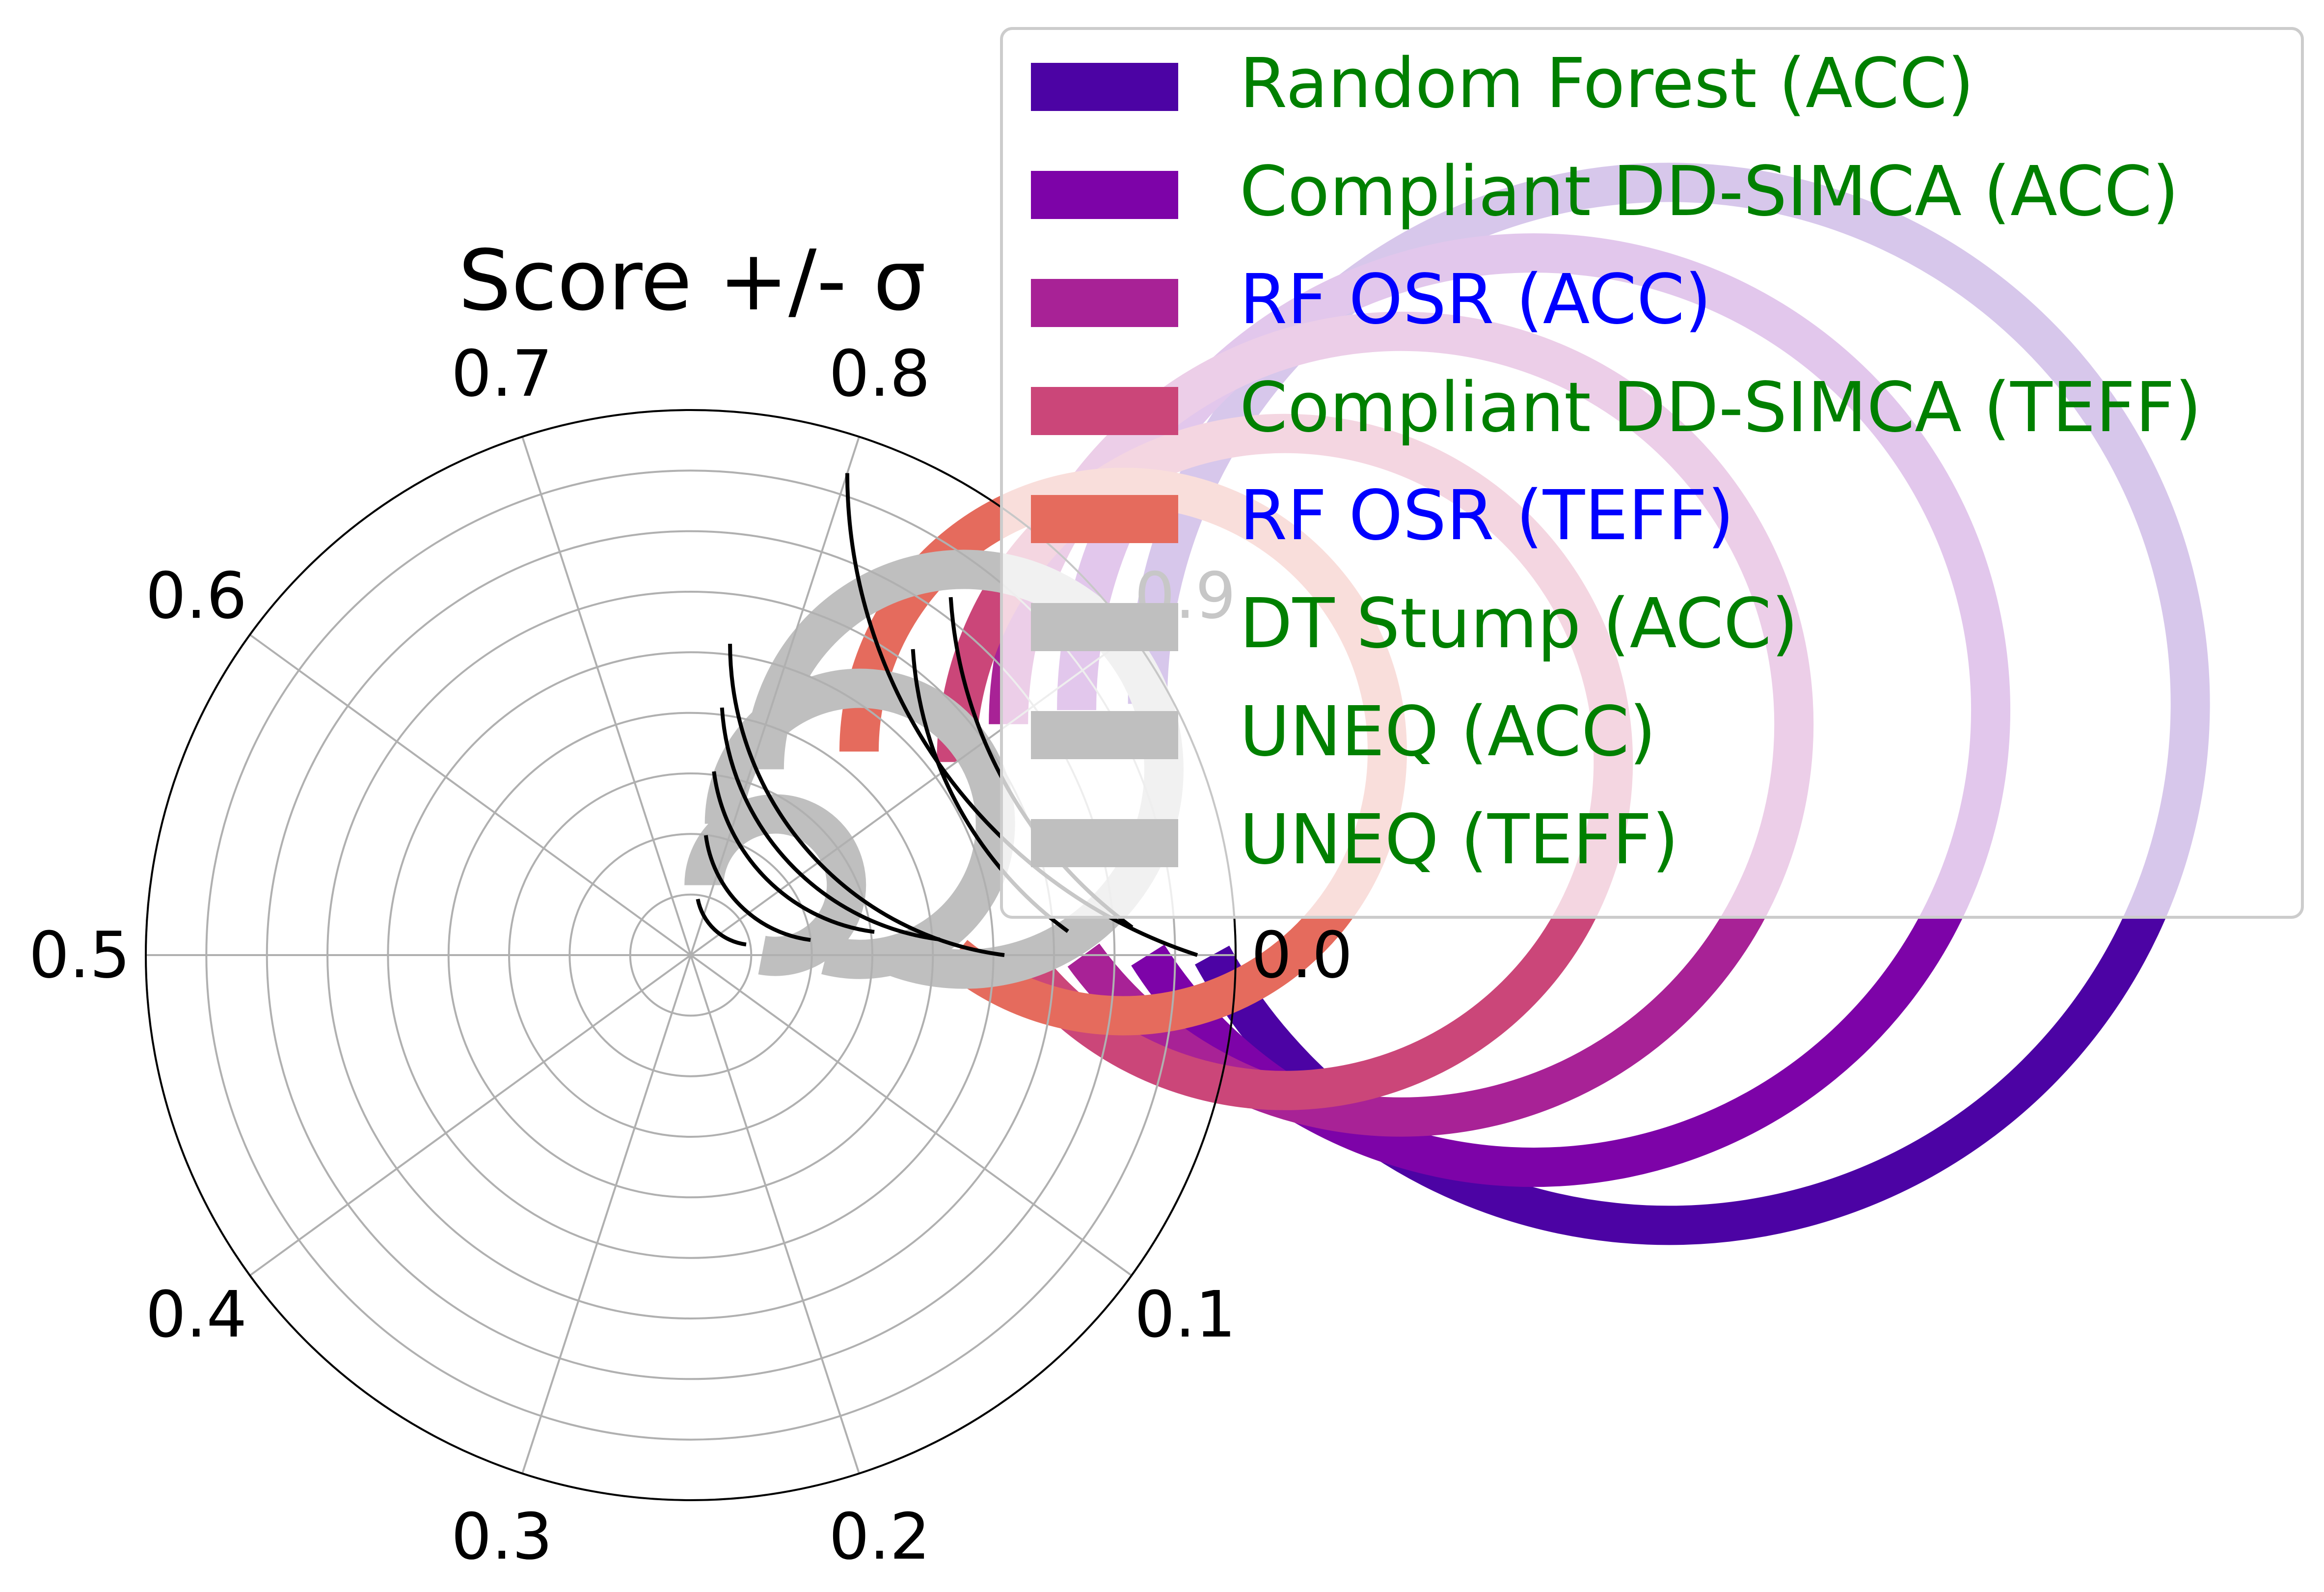 The height and width of the screenshot is (1592, 2324). Describe the element at coordinates (196, 1314) in the screenshot. I see `theta-tick-label: 0.4` at that location.